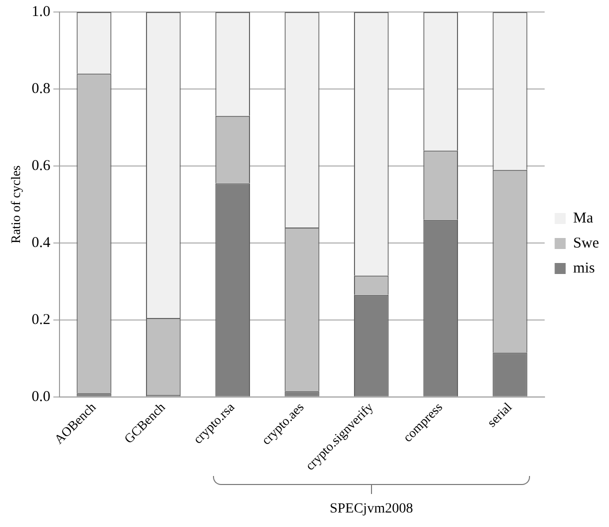 This screenshot has width=609, height=527. What do you see at coordinates (583, 218) in the screenshot?
I see `legend-label: Ma` at bounding box center [583, 218].